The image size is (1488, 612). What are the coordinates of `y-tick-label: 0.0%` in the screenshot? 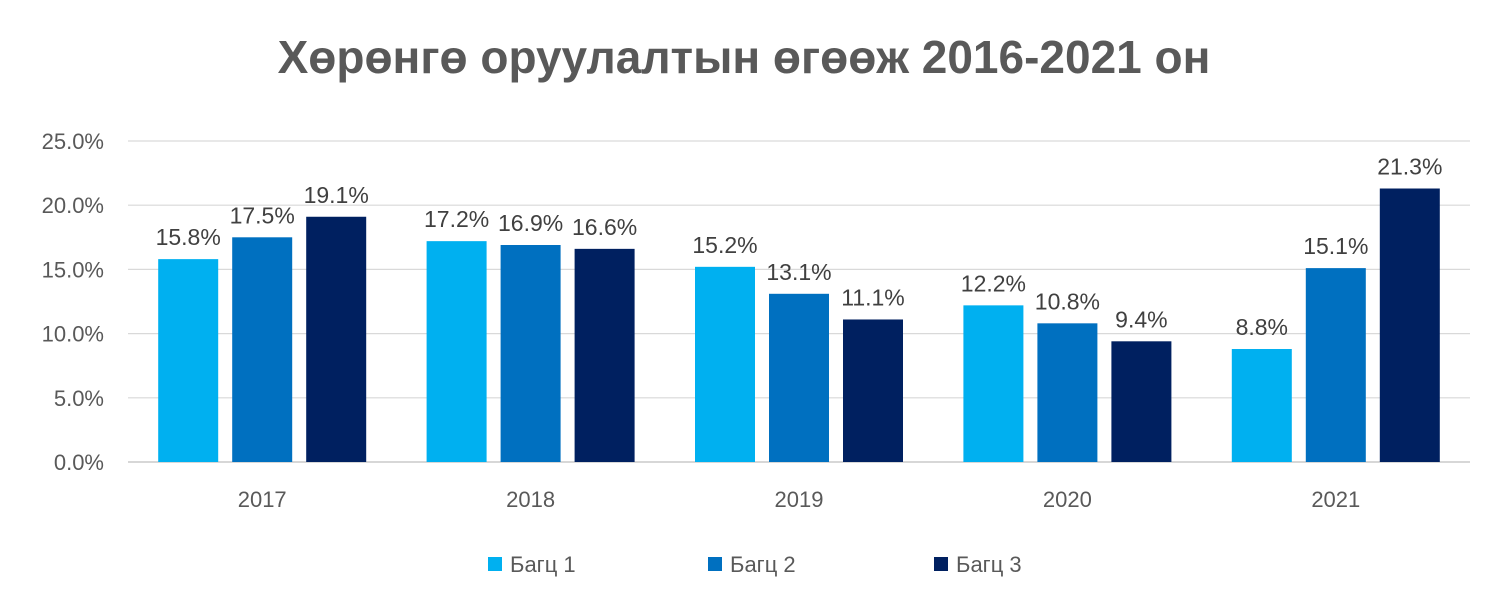 It's located at (79, 462).